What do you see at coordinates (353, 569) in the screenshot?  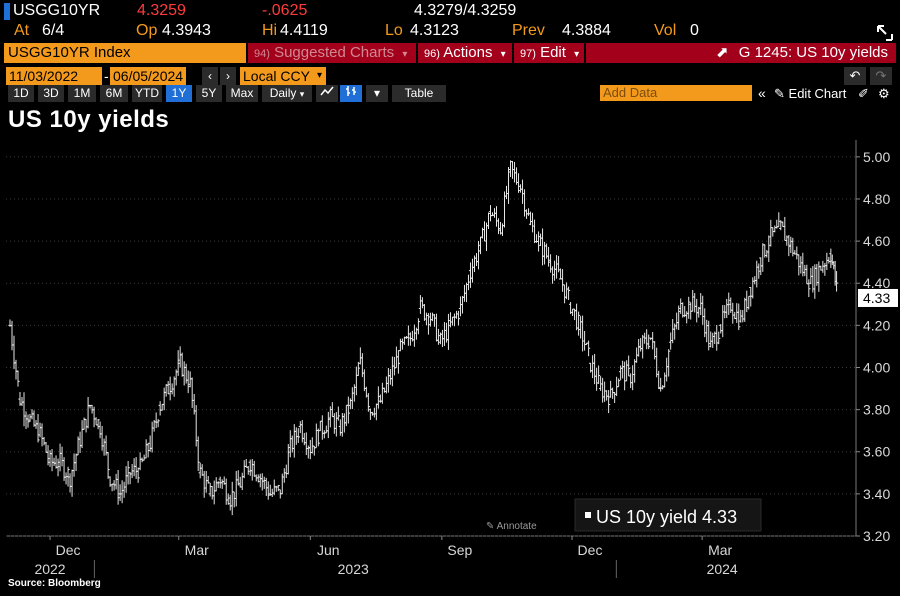 I see `x-year-label: 2023` at bounding box center [353, 569].